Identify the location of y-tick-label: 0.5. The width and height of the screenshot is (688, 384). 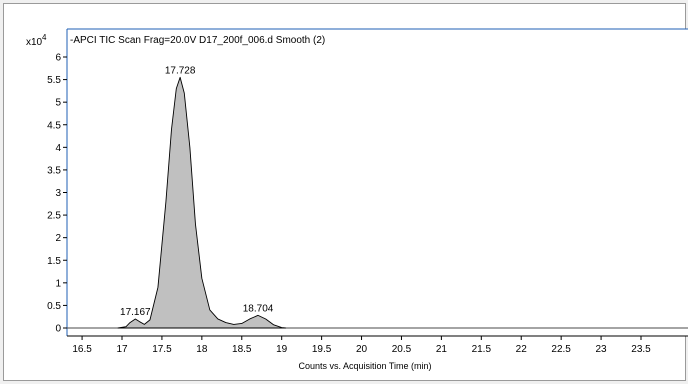
(54, 306).